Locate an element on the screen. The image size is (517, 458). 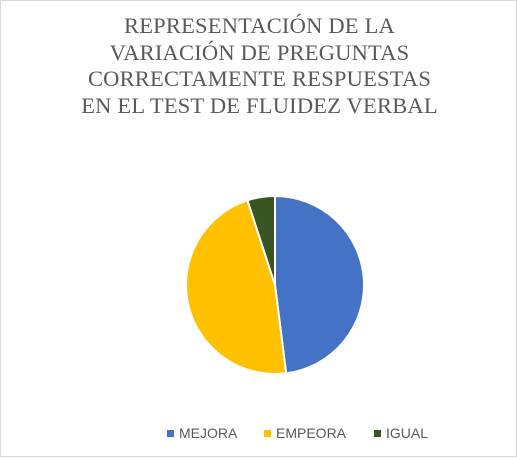
title-line-2: VARIACIÓN DE PREGUNTAS is located at coordinates (259, 52).